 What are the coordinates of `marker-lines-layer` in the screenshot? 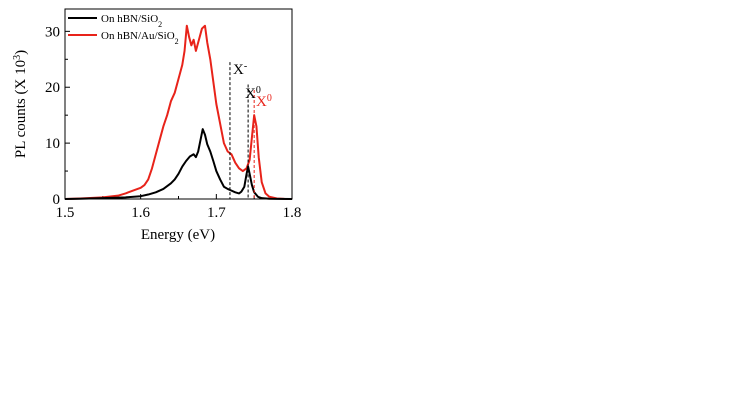 It's located at (242, 130).